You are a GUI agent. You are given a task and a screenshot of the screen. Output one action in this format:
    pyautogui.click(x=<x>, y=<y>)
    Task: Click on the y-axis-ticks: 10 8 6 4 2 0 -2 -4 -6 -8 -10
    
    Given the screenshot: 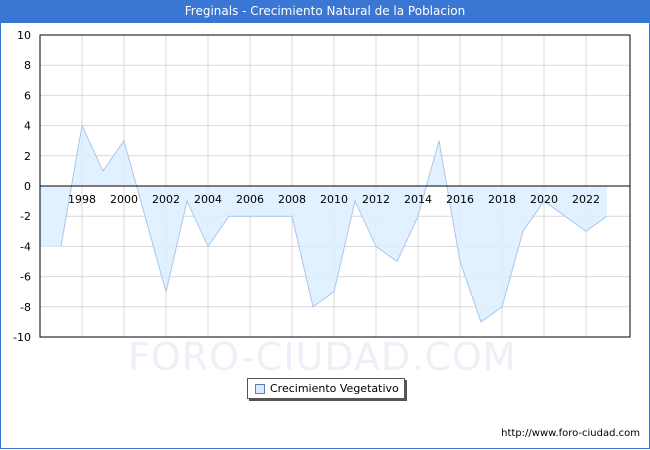 What is the action you would take?
    pyautogui.click(x=22, y=186)
    